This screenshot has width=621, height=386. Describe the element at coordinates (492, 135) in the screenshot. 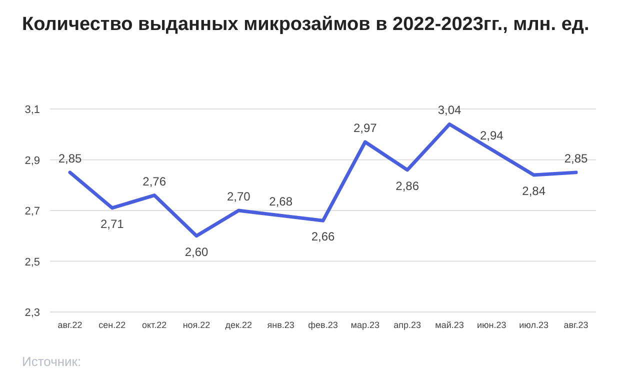

I see `data-label: 2,94` at that location.